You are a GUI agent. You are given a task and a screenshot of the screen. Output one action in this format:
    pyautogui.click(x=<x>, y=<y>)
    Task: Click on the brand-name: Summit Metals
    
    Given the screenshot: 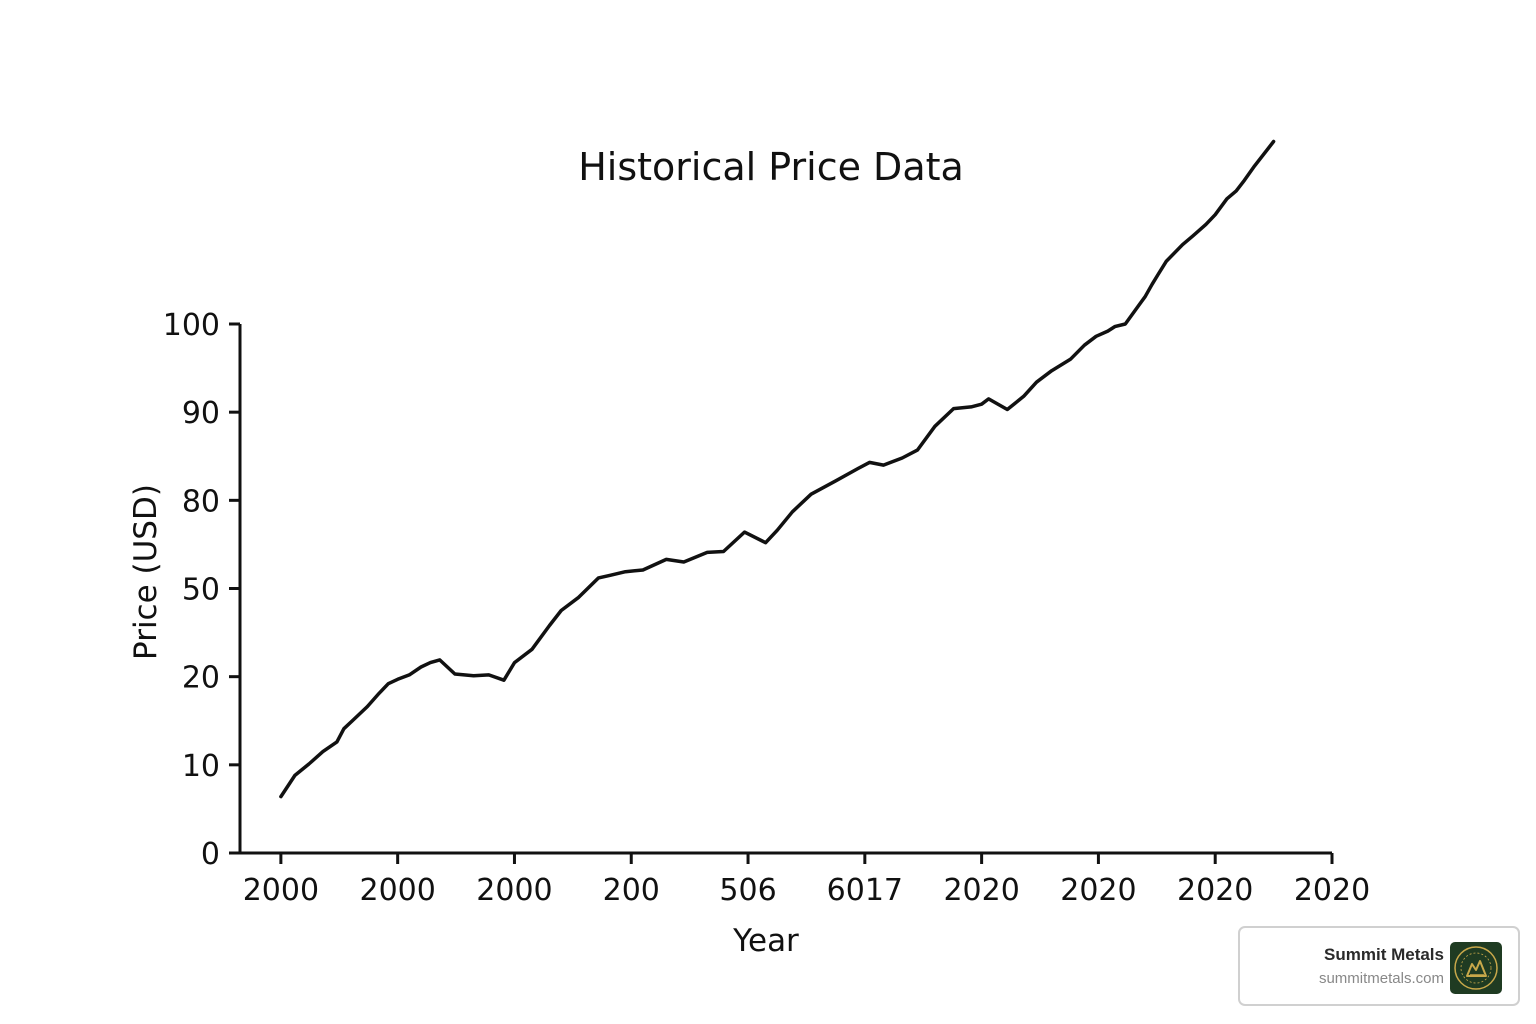 What is the action you would take?
    pyautogui.click(x=1384, y=954)
    